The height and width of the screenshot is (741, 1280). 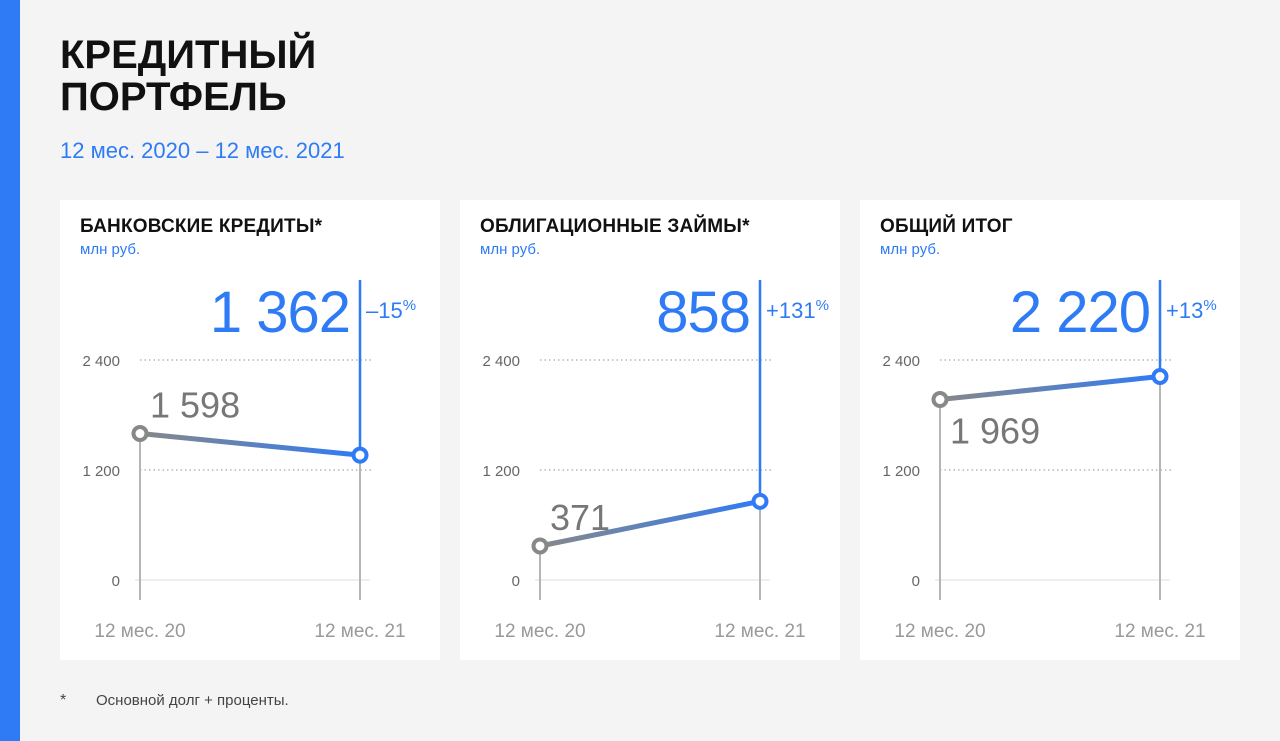 What do you see at coordinates (188, 55) in the screenshot?
I see `page-title-line-1: КРЕДИТНЫЙ` at bounding box center [188, 55].